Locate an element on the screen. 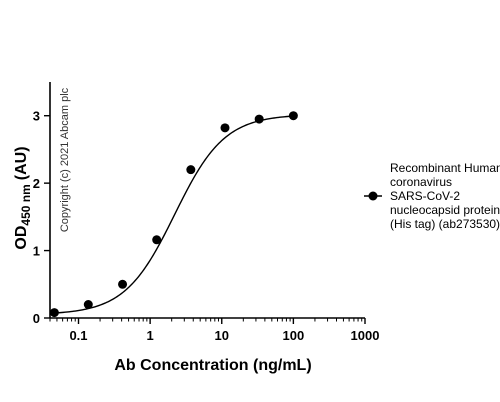 The image size is (500, 402). legend-label-line: SARS-CoV-2 is located at coordinates (425, 196).